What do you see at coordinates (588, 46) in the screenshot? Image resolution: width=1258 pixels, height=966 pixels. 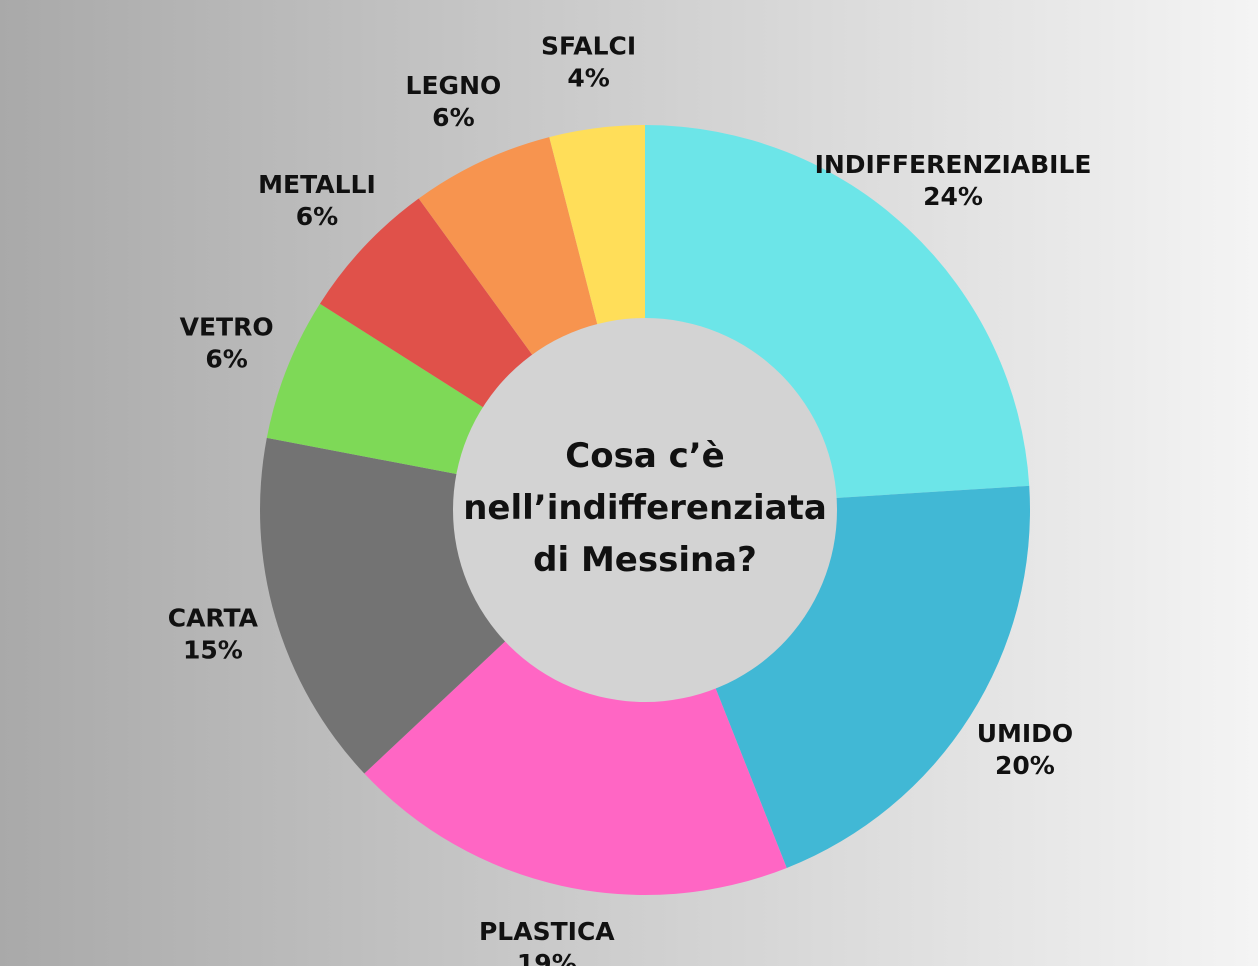 I see `slice-label: SFALCI` at bounding box center [588, 46].